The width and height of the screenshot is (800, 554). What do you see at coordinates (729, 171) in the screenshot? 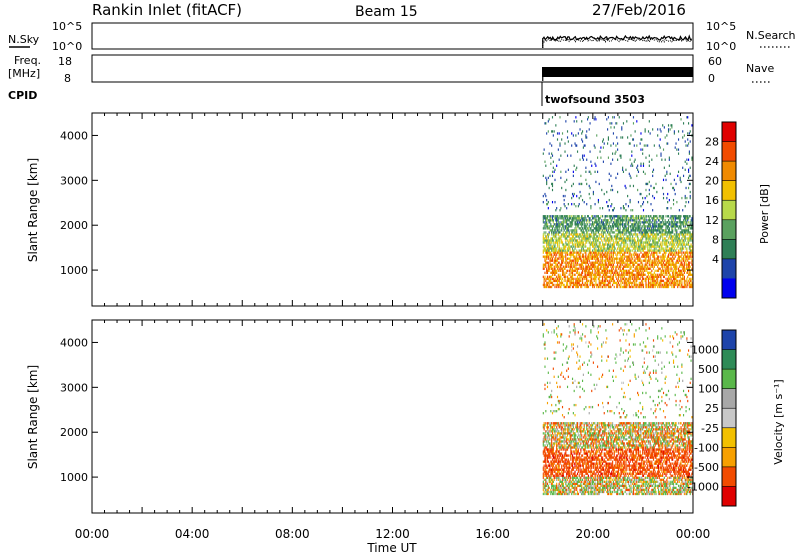
I see `colorbar-swatch` at bounding box center [729, 171].